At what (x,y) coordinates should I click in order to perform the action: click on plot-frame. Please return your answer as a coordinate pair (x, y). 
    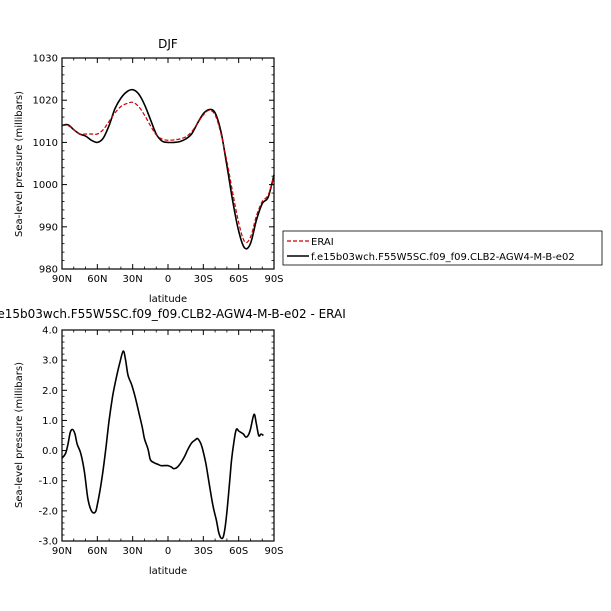
    Looking at the image, I should click on (168, 163).